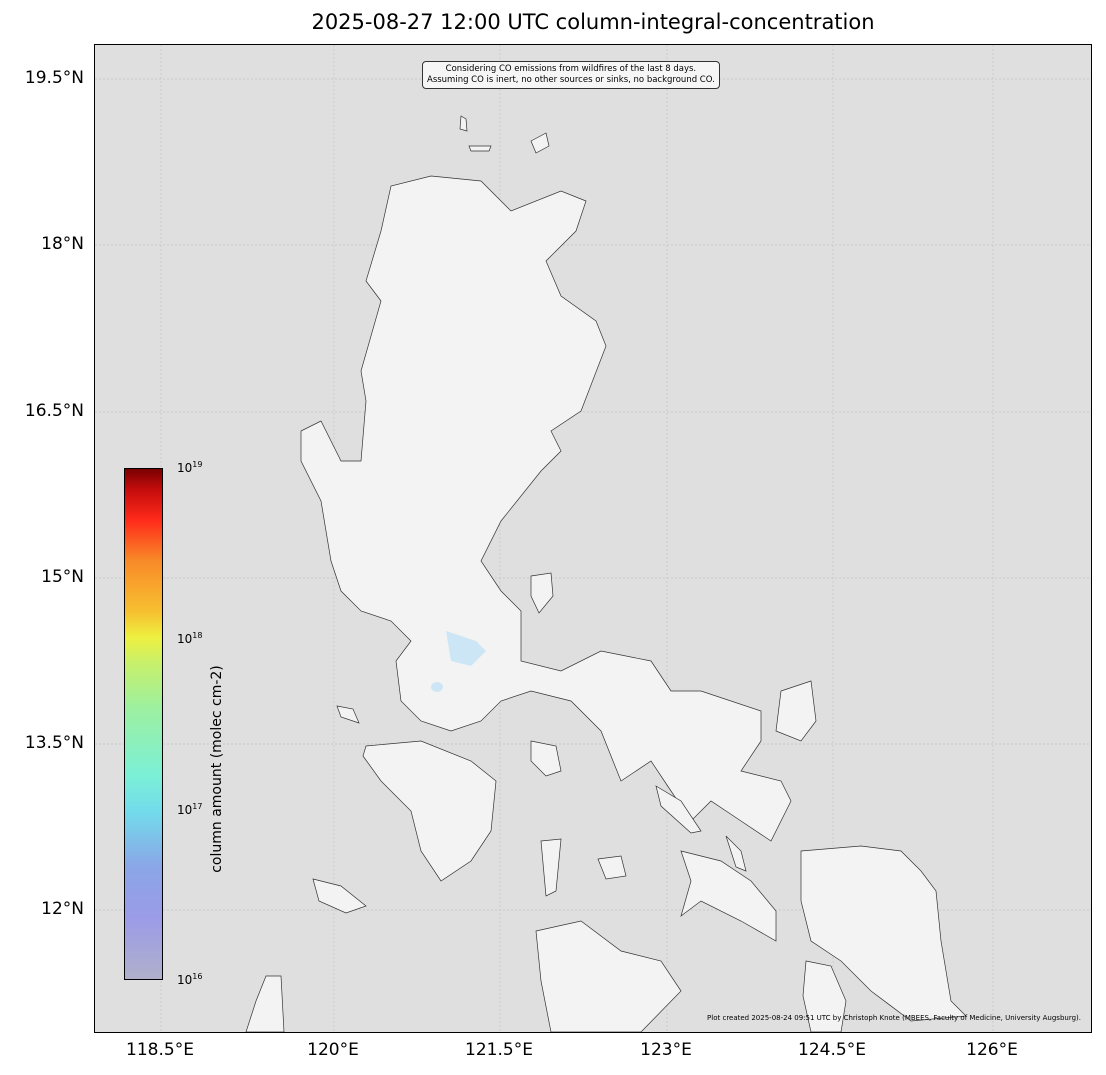  I want to click on lakes, so click(458, 661).